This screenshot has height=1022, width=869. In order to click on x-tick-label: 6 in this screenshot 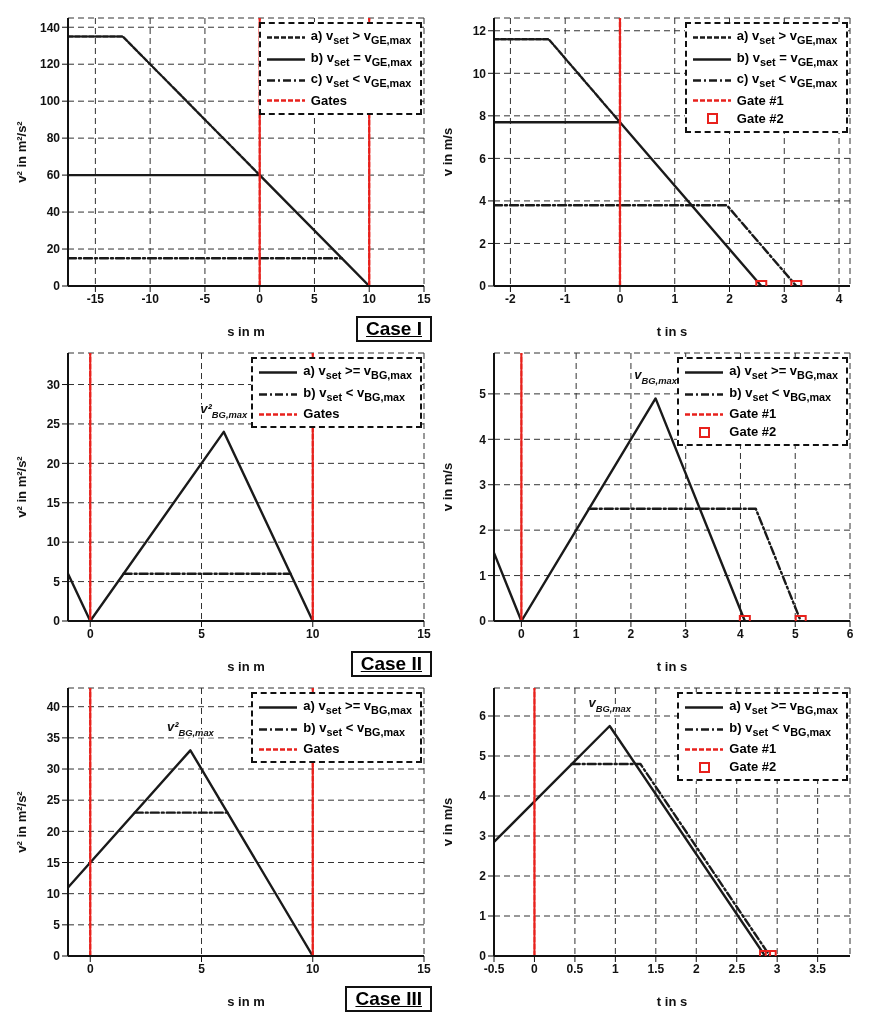, I will do `click(850, 633)`.